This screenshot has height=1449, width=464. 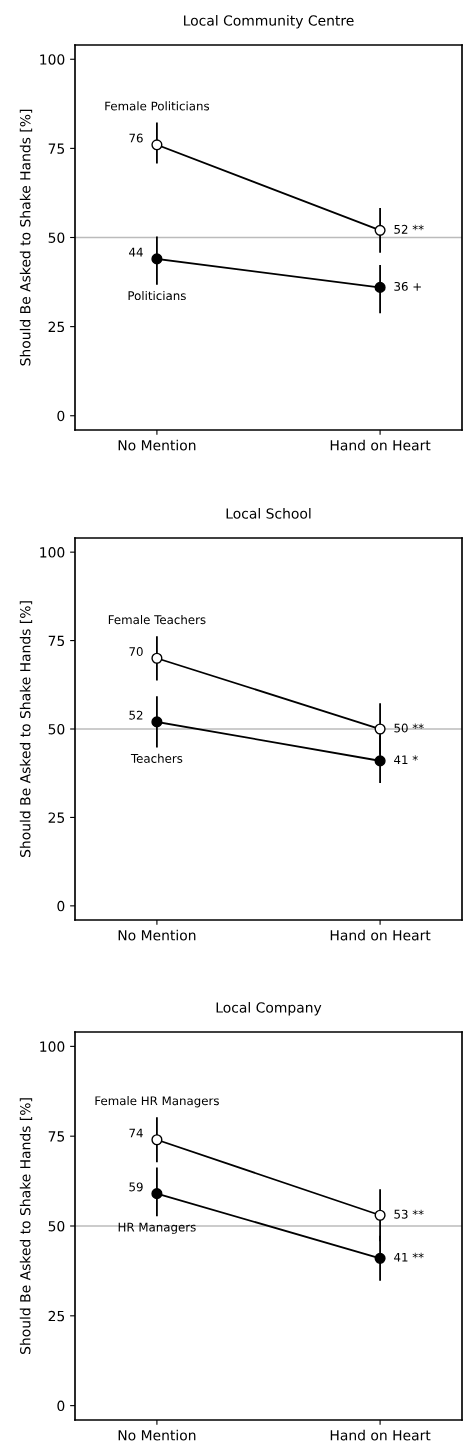 What do you see at coordinates (269, 1009) in the screenshot?
I see `chart-title: Local Company` at bounding box center [269, 1009].